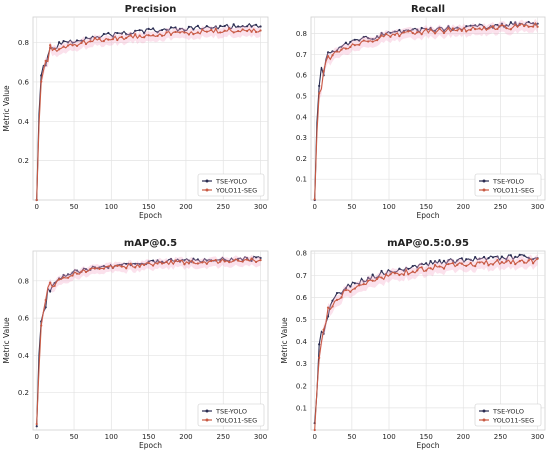  What do you see at coordinates (151, 9) in the screenshot?
I see `chart-title: Precision` at bounding box center [151, 9].